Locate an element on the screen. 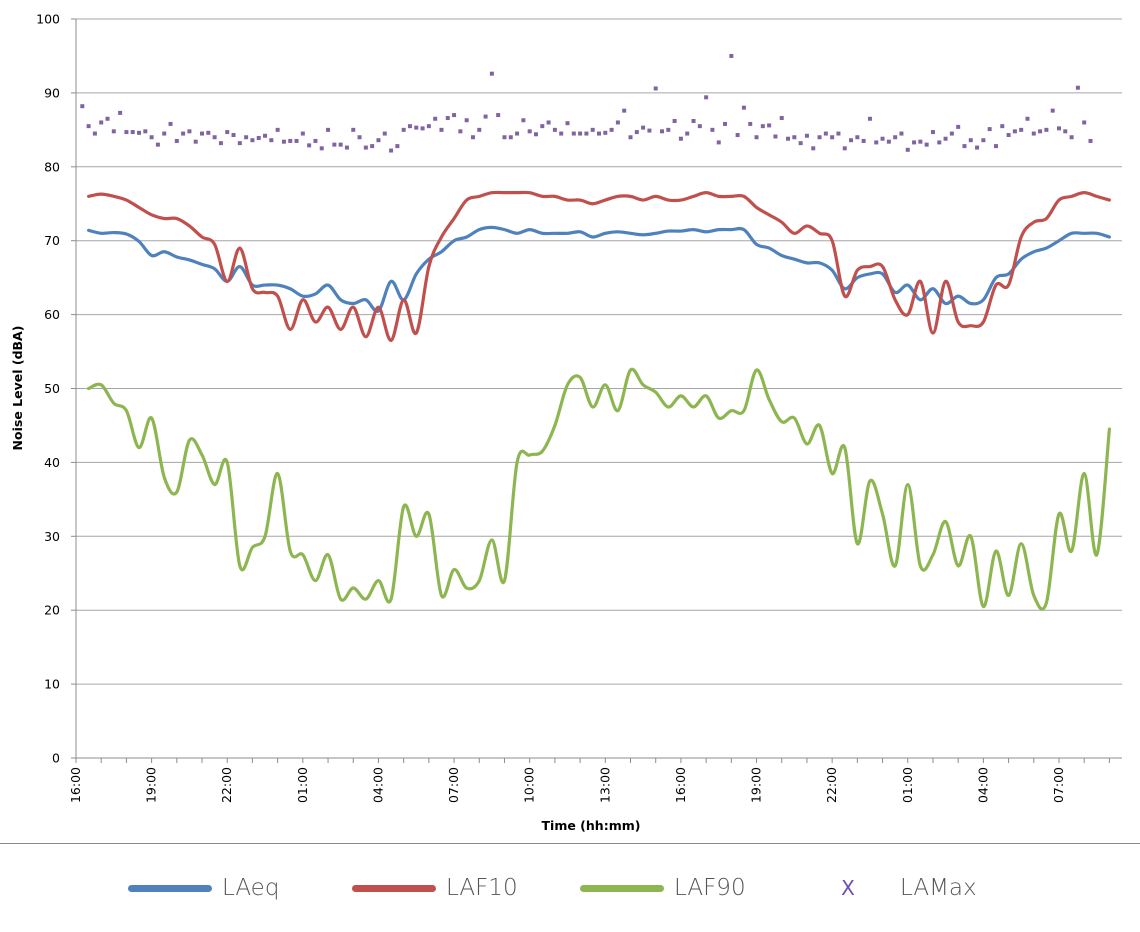  x-tick-1: 19:00 is located at coordinates (151, 785).